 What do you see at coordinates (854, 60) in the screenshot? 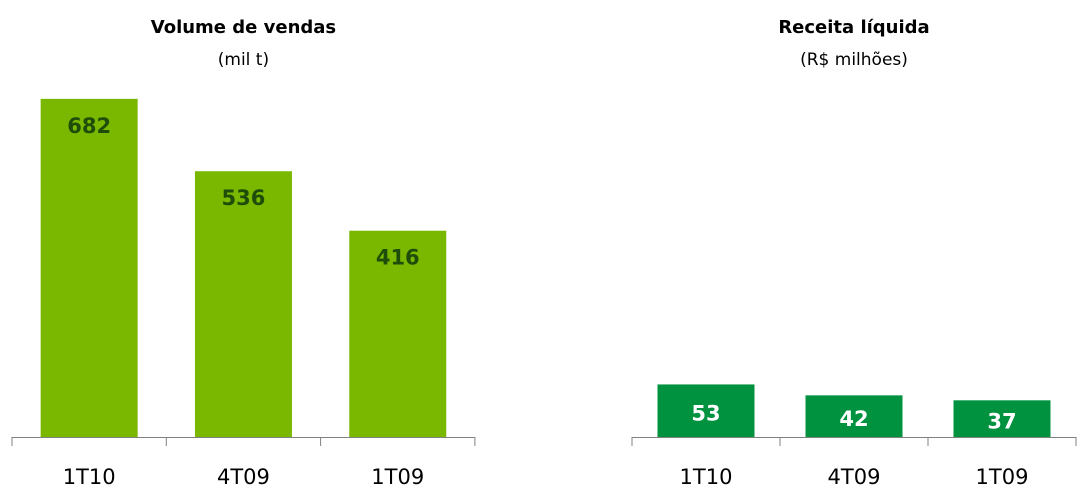
I see `chart-subtitle: (R$ milhões)` at bounding box center [854, 60].